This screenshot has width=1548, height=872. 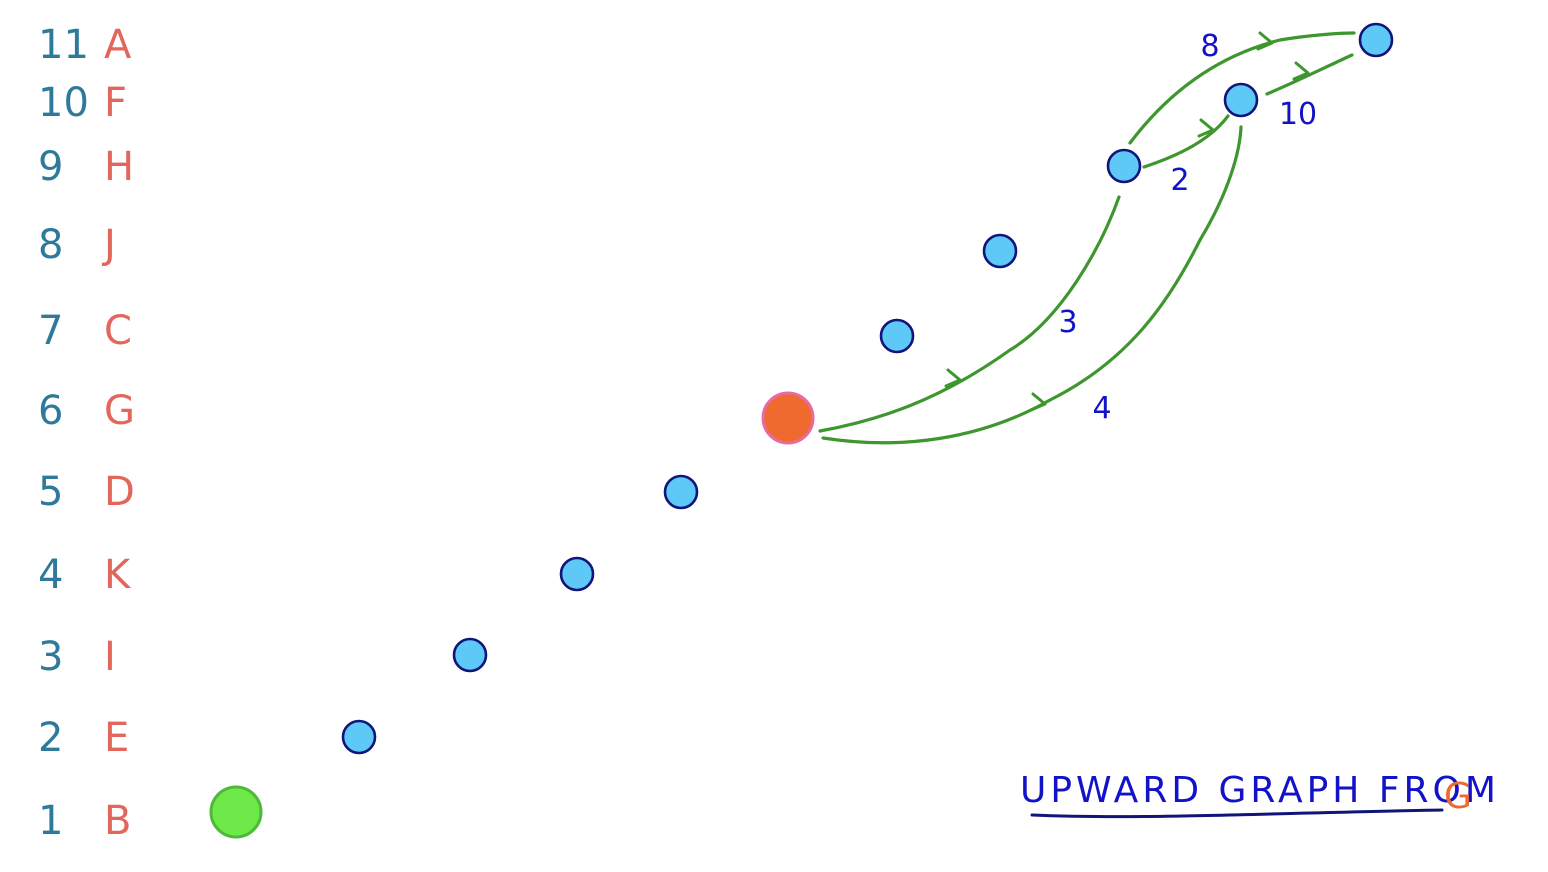 What do you see at coordinates (63, 103) in the screenshot?
I see `rank-number: 10` at bounding box center [63, 103].